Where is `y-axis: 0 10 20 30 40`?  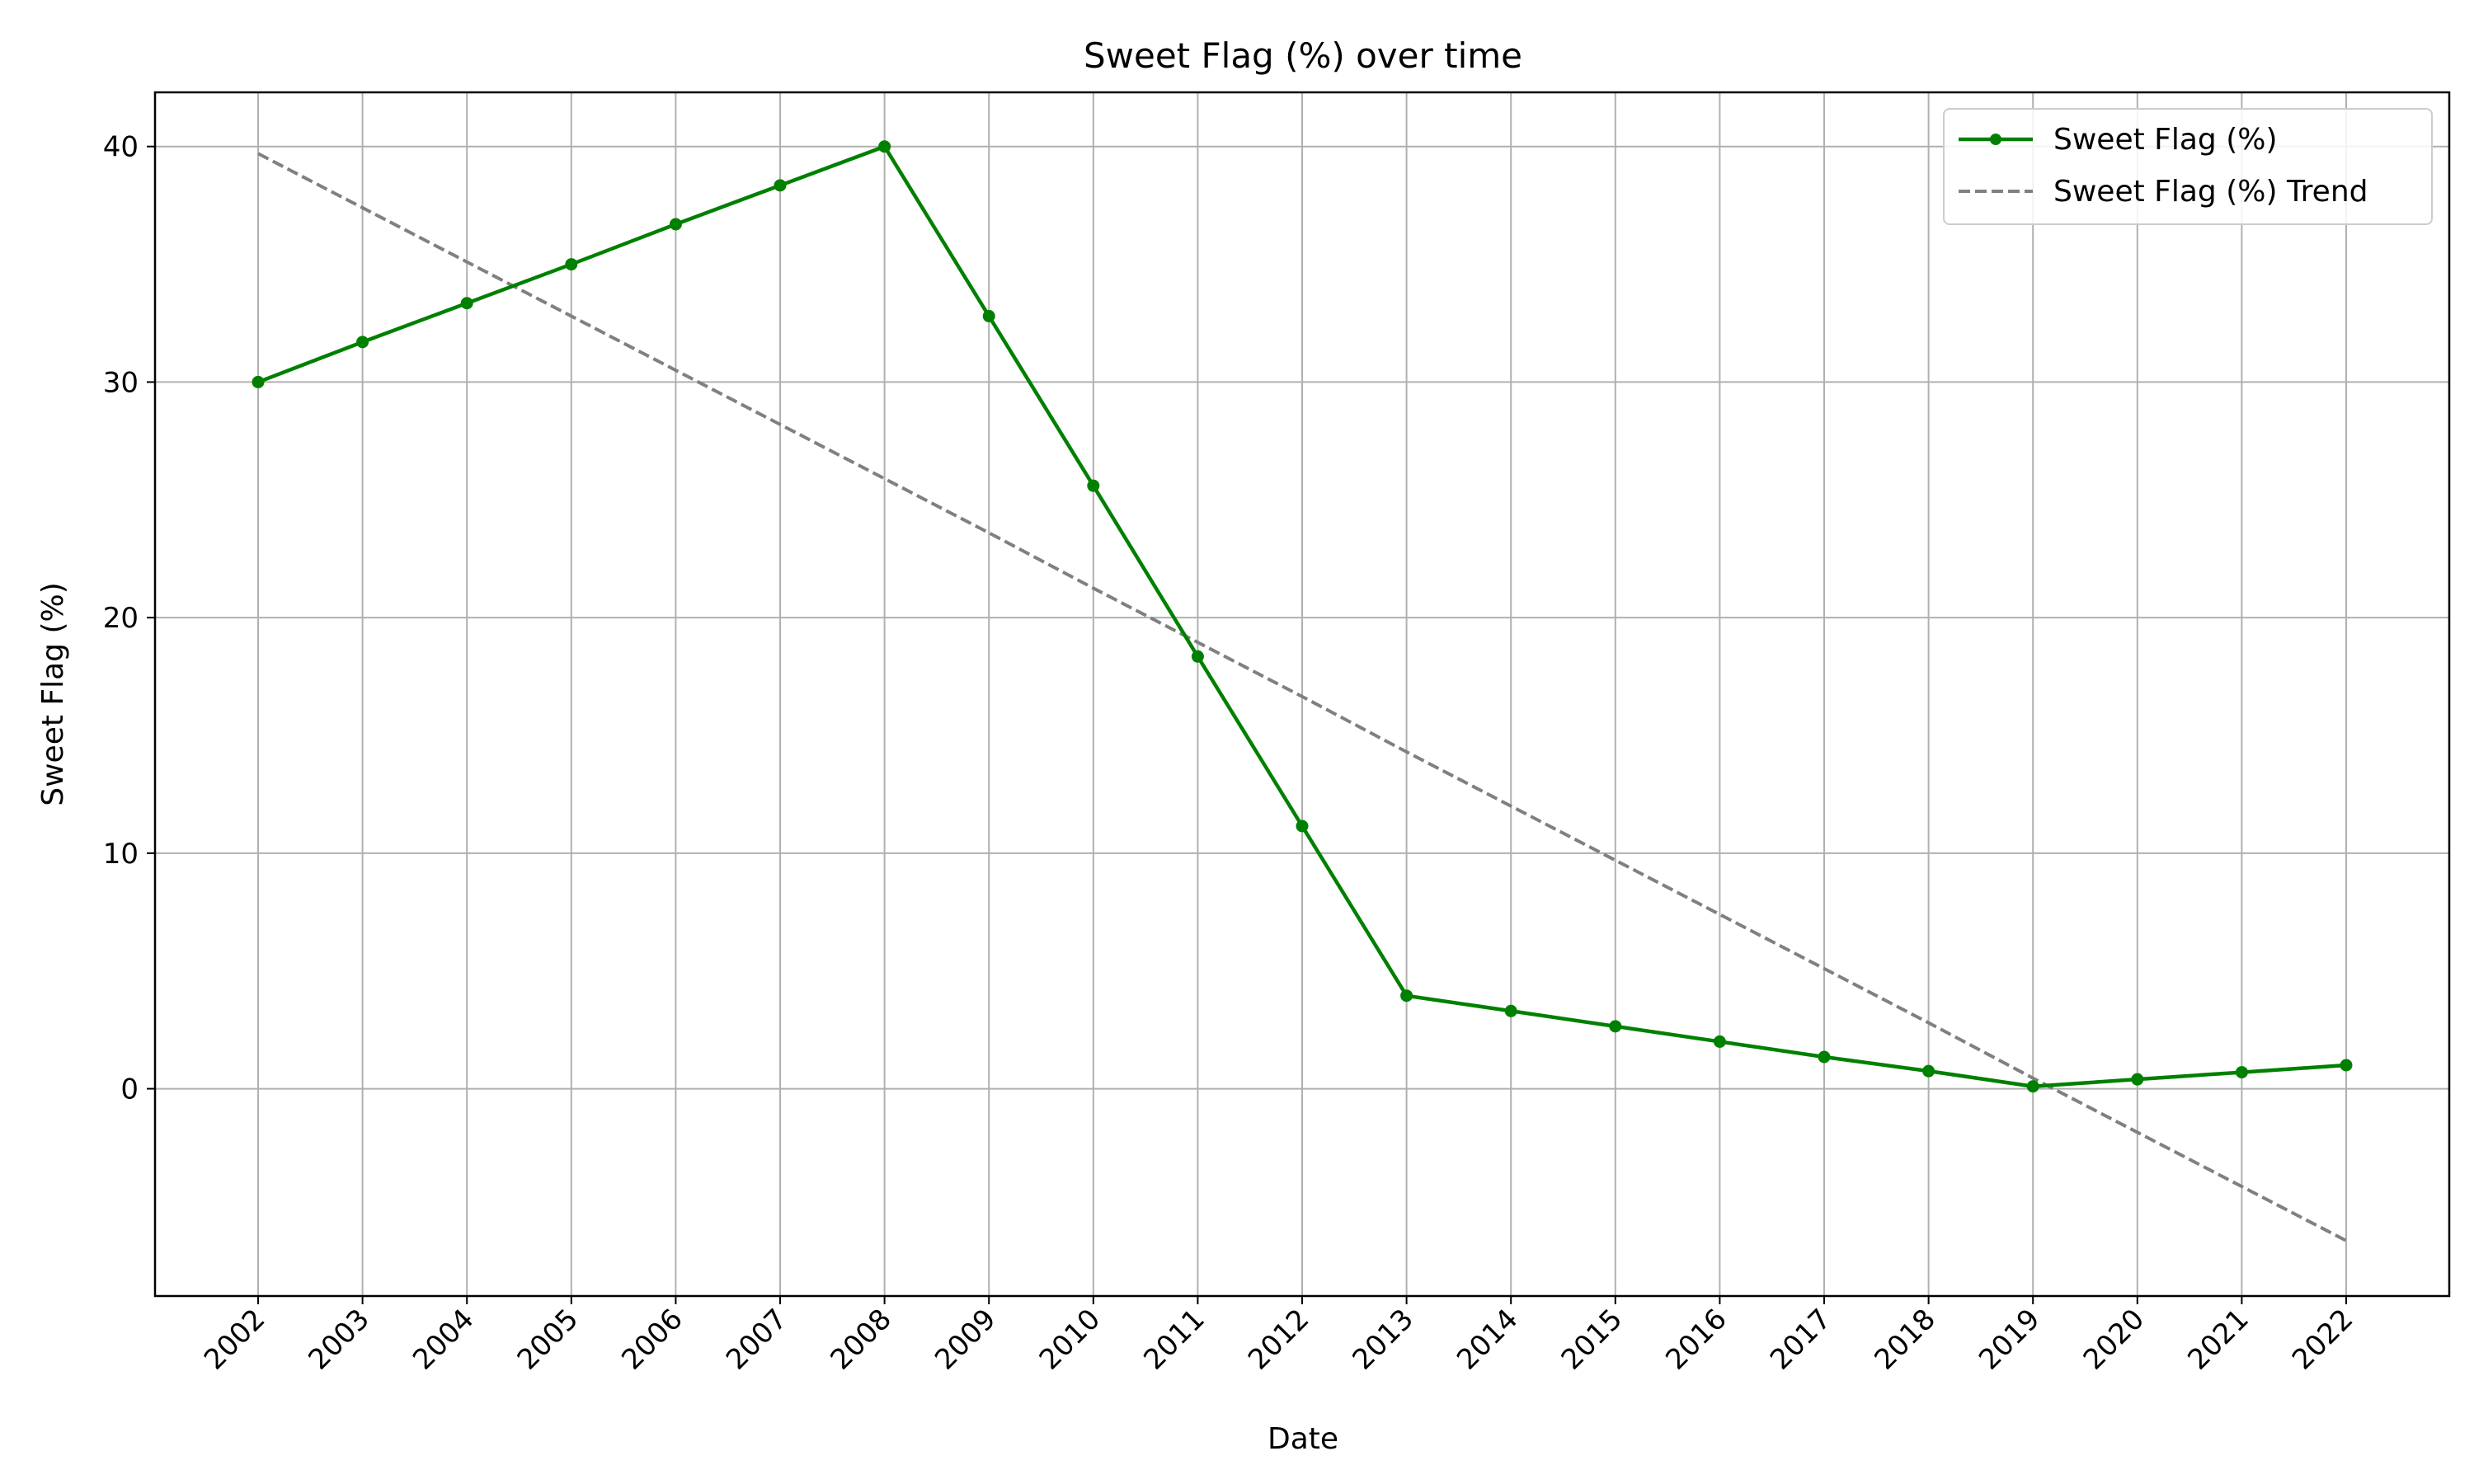 y-axis: 0 10 20 30 40 is located at coordinates (129, 618).